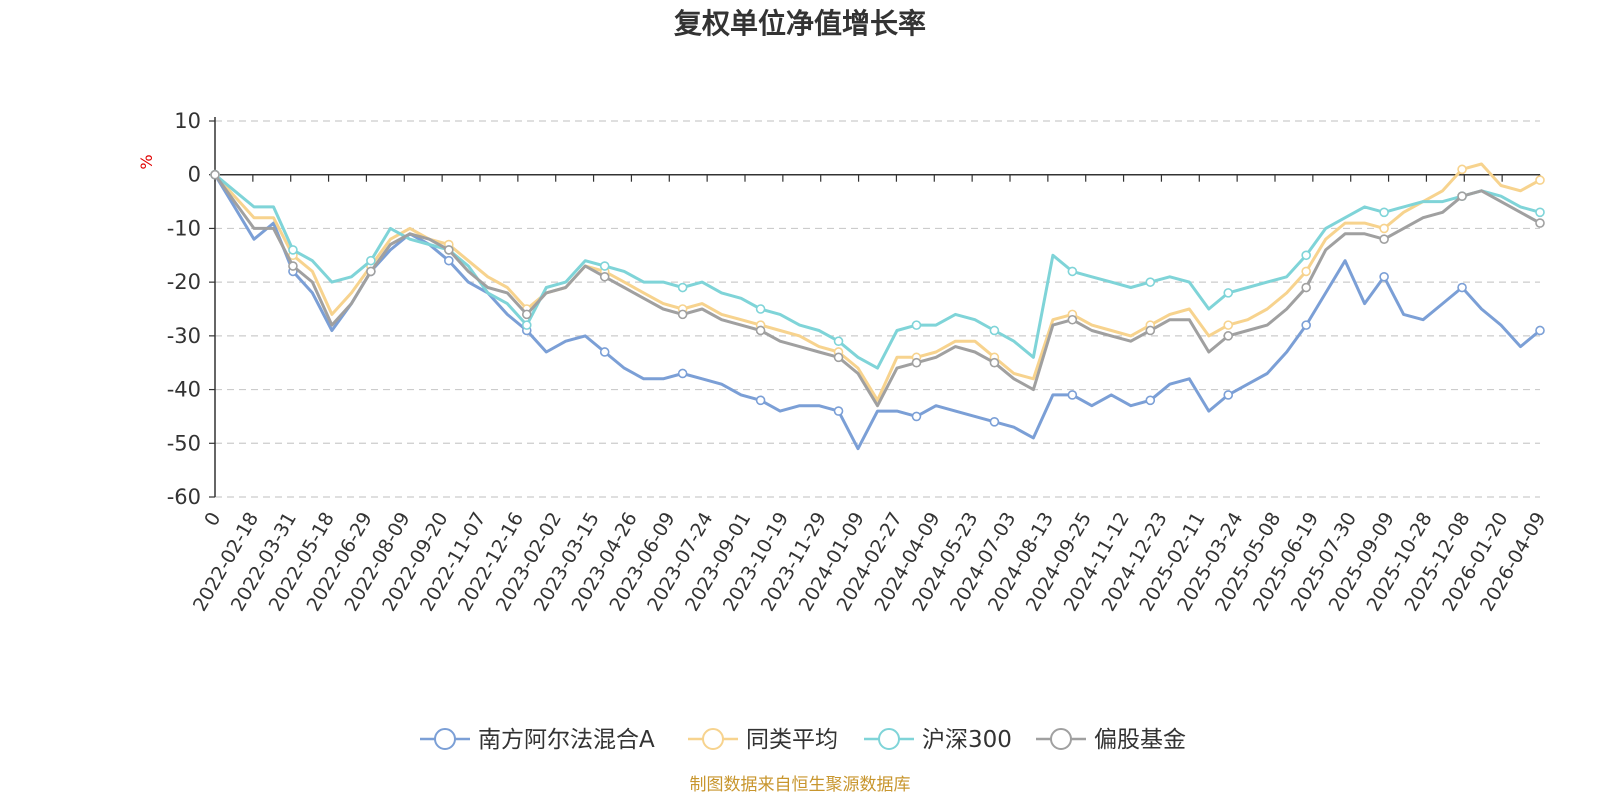 Image resolution: width=1600 pixels, height=800 pixels. I want to click on legend-item-1: 同类平均, so click(763, 740).